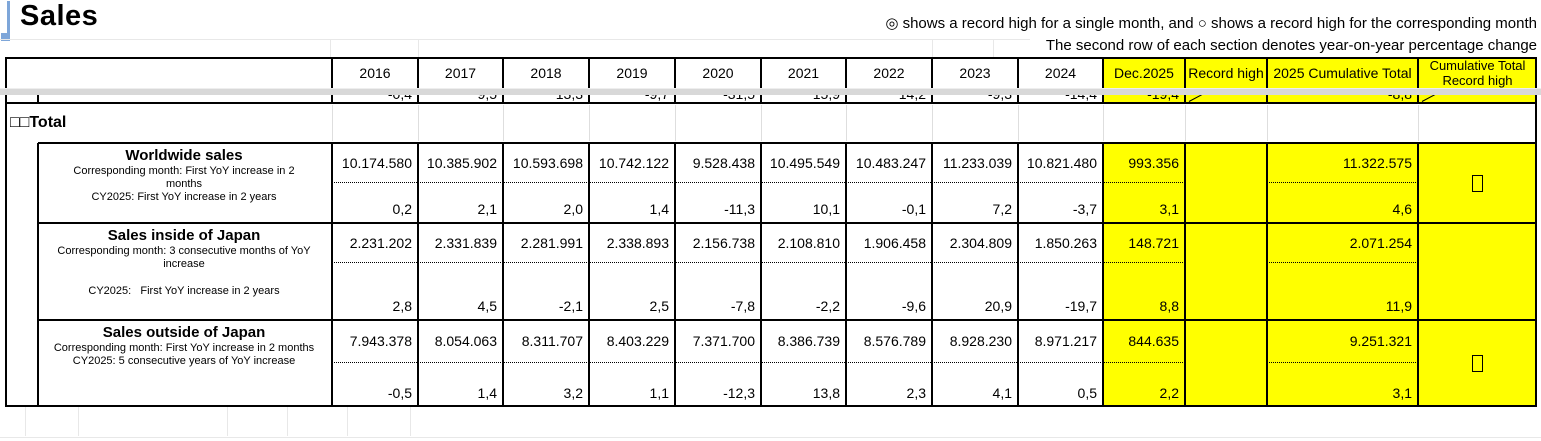 The image size is (1541, 441). What do you see at coordinates (1402, 209) in the screenshot?
I see `yoy-cell: 4,6` at bounding box center [1402, 209].